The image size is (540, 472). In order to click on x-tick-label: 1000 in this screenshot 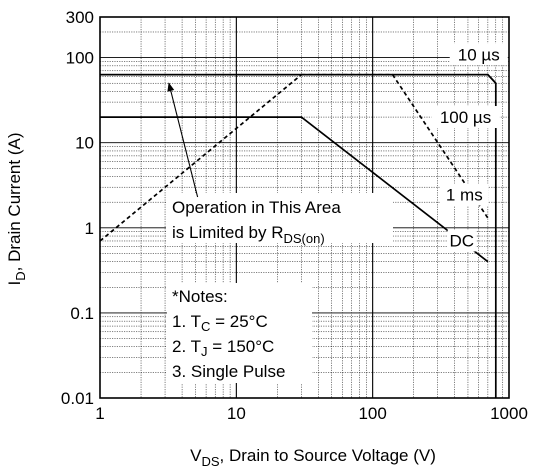, I will do `click(509, 413)`.